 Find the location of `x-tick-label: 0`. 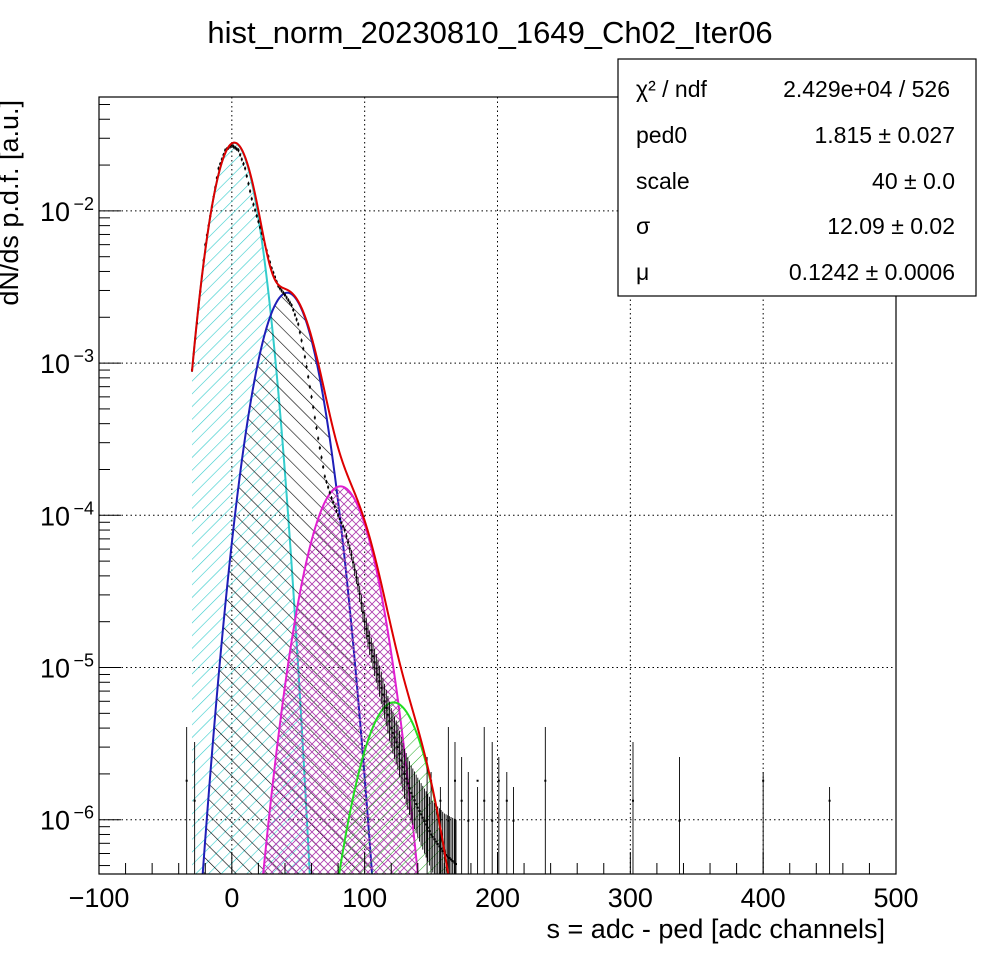

x-tick-label: 0 is located at coordinates (231, 898).